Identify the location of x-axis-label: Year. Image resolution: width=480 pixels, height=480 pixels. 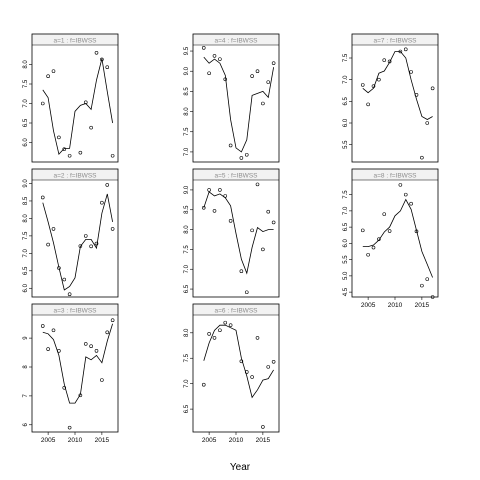
(240, 467).